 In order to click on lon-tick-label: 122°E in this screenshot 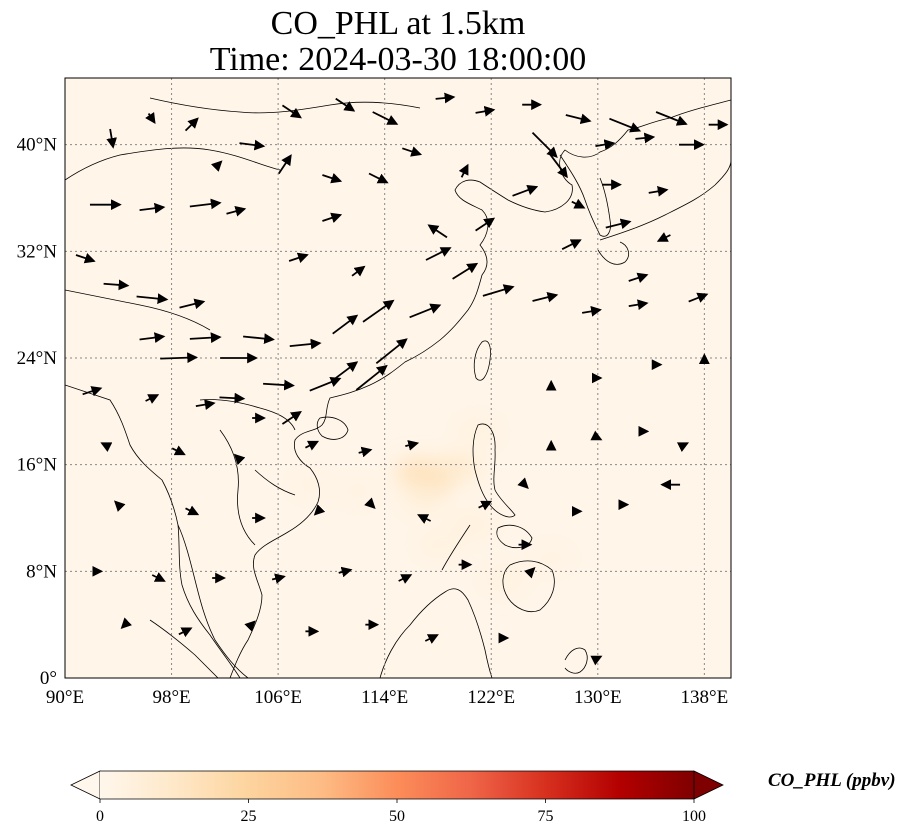, I will do `click(491, 697)`.